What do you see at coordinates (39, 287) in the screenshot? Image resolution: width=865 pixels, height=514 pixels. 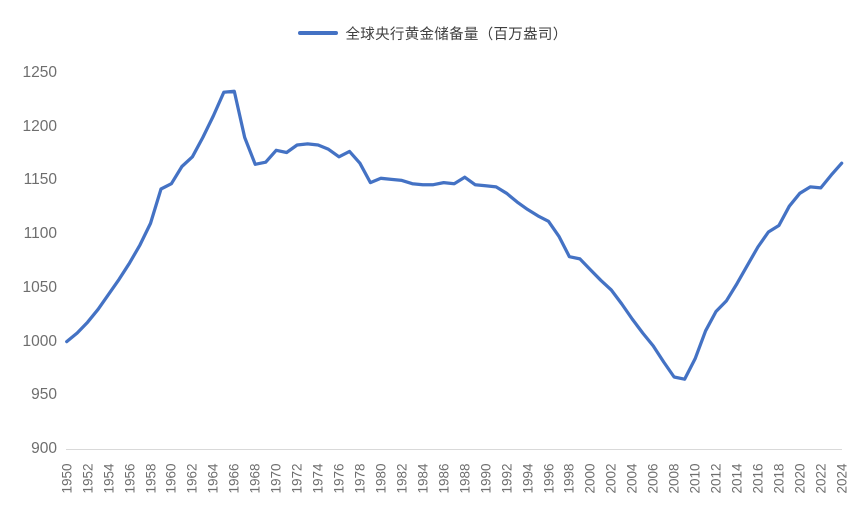 I see `y-tick-label: 1050` at bounding box center [39, 287].